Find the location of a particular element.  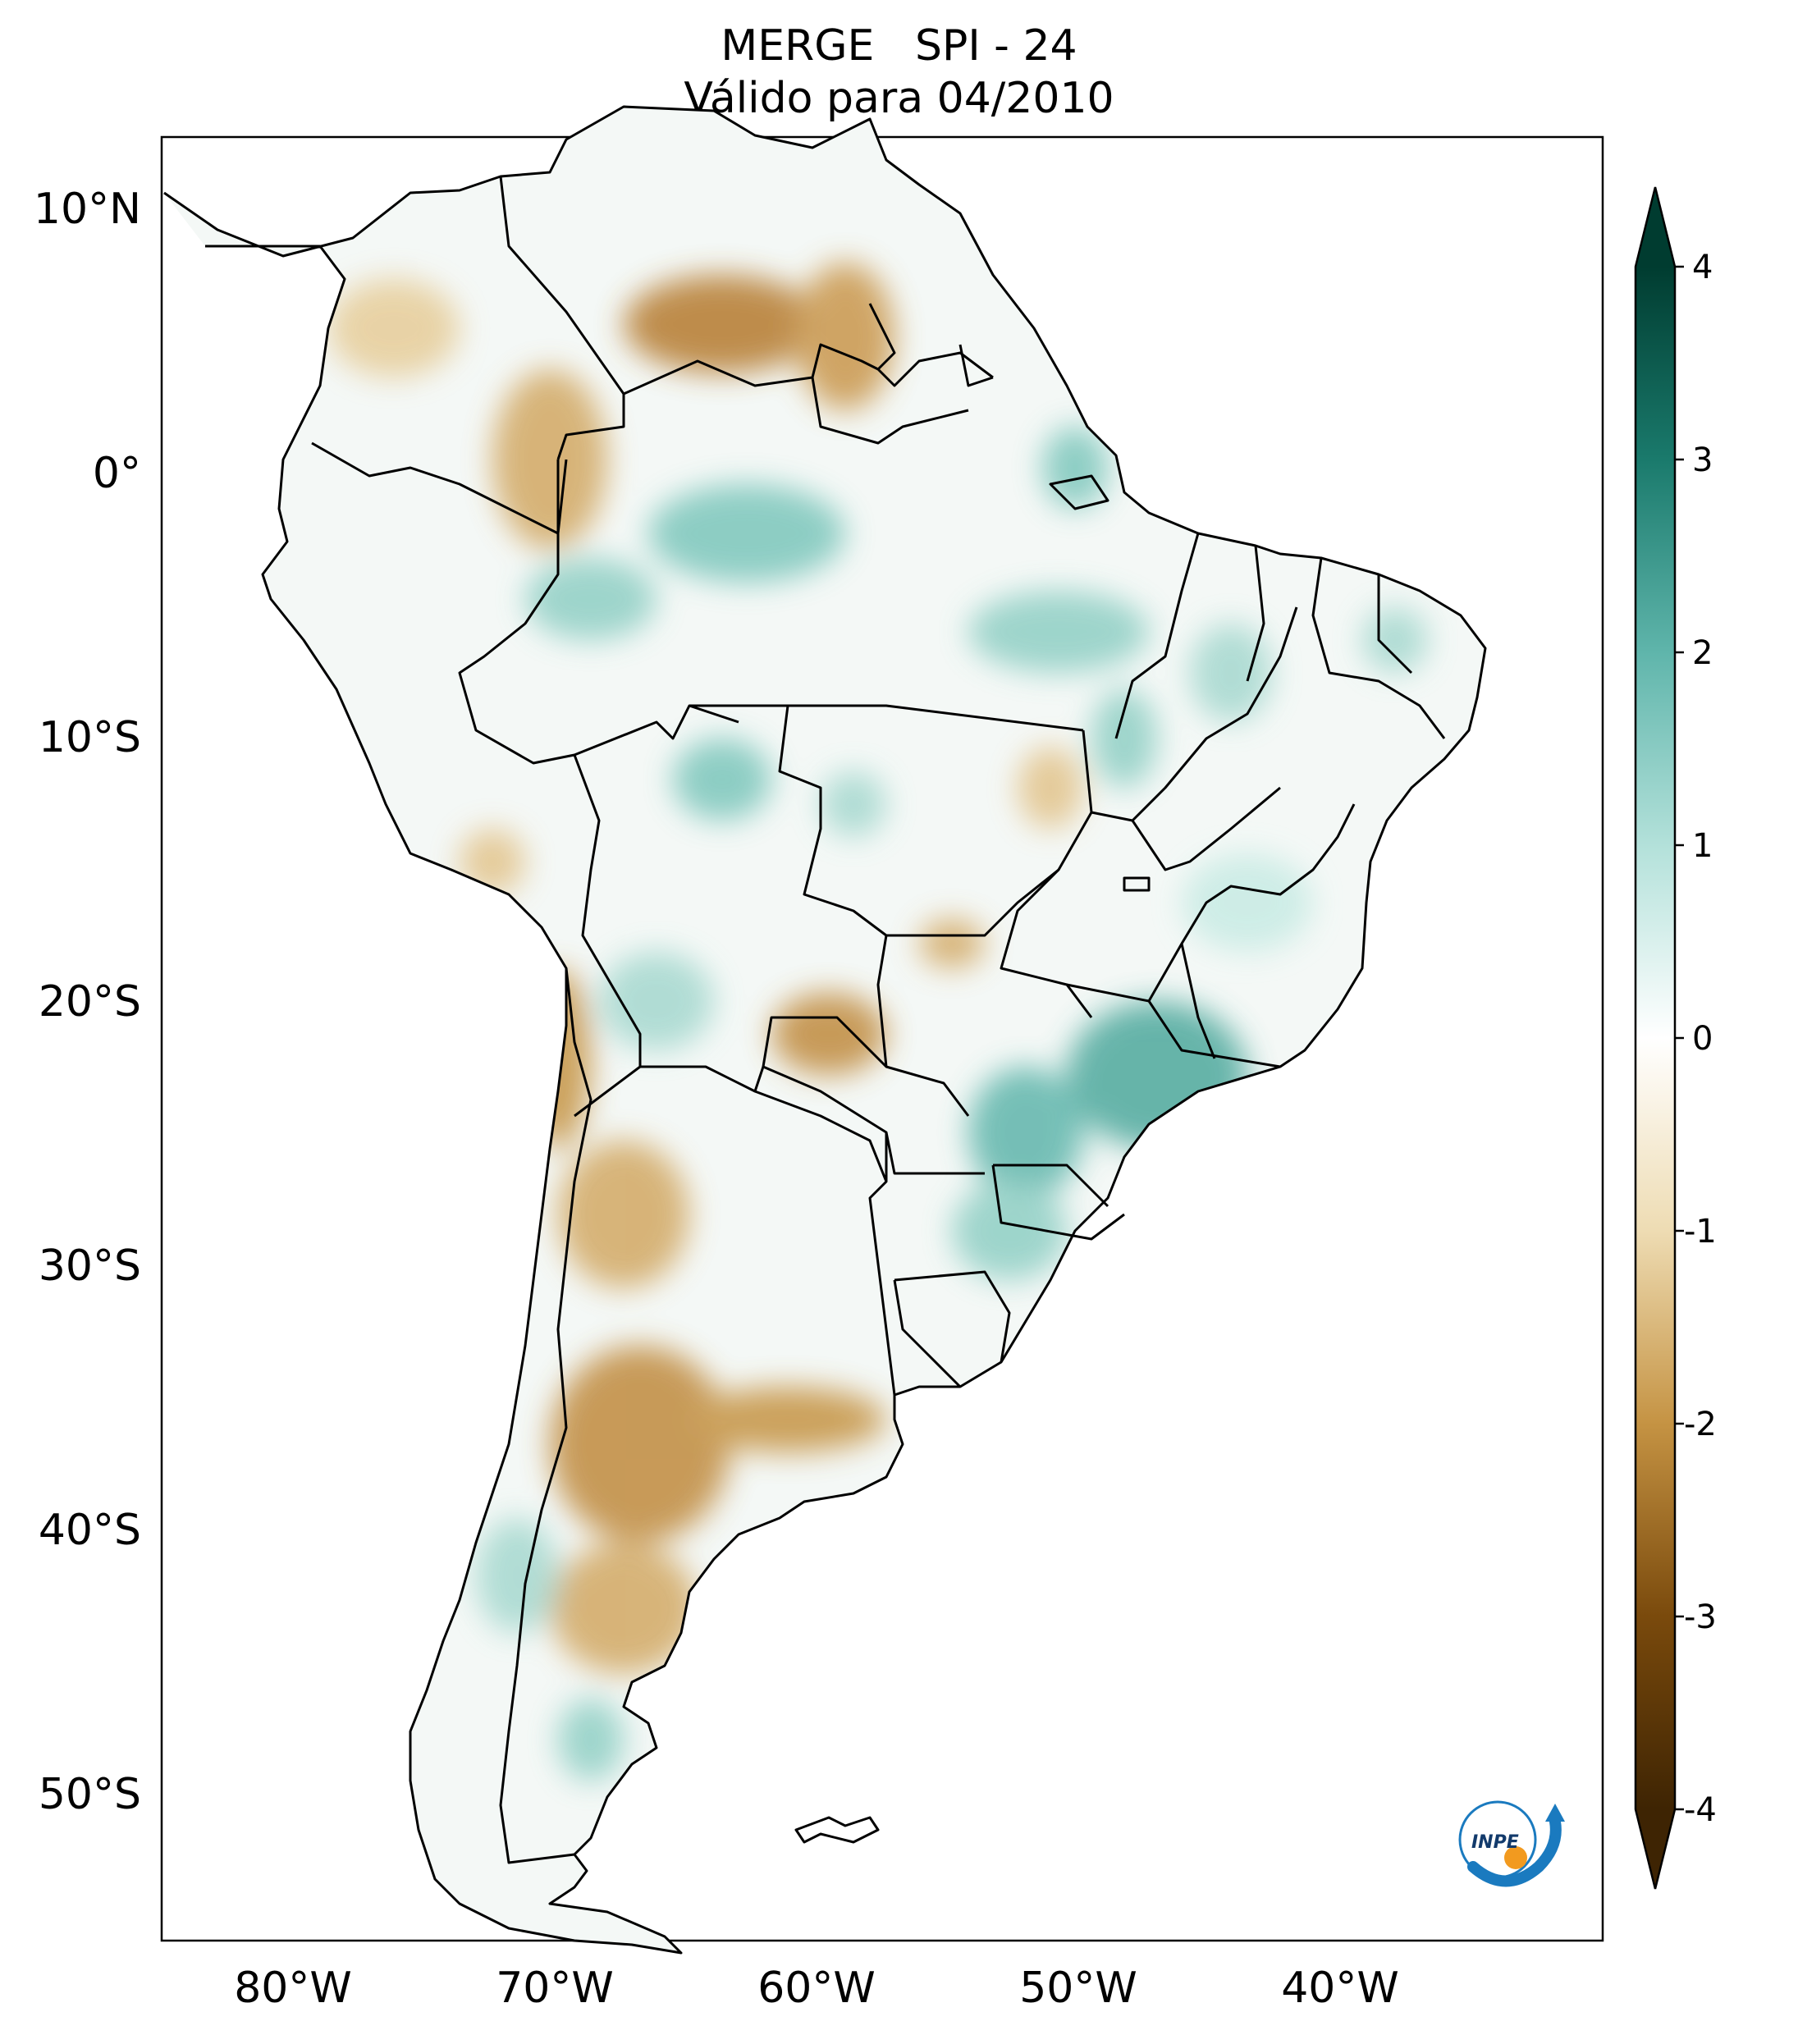

colorbar-tick-neg4: -4 is located at coordinates (1700, 1810).